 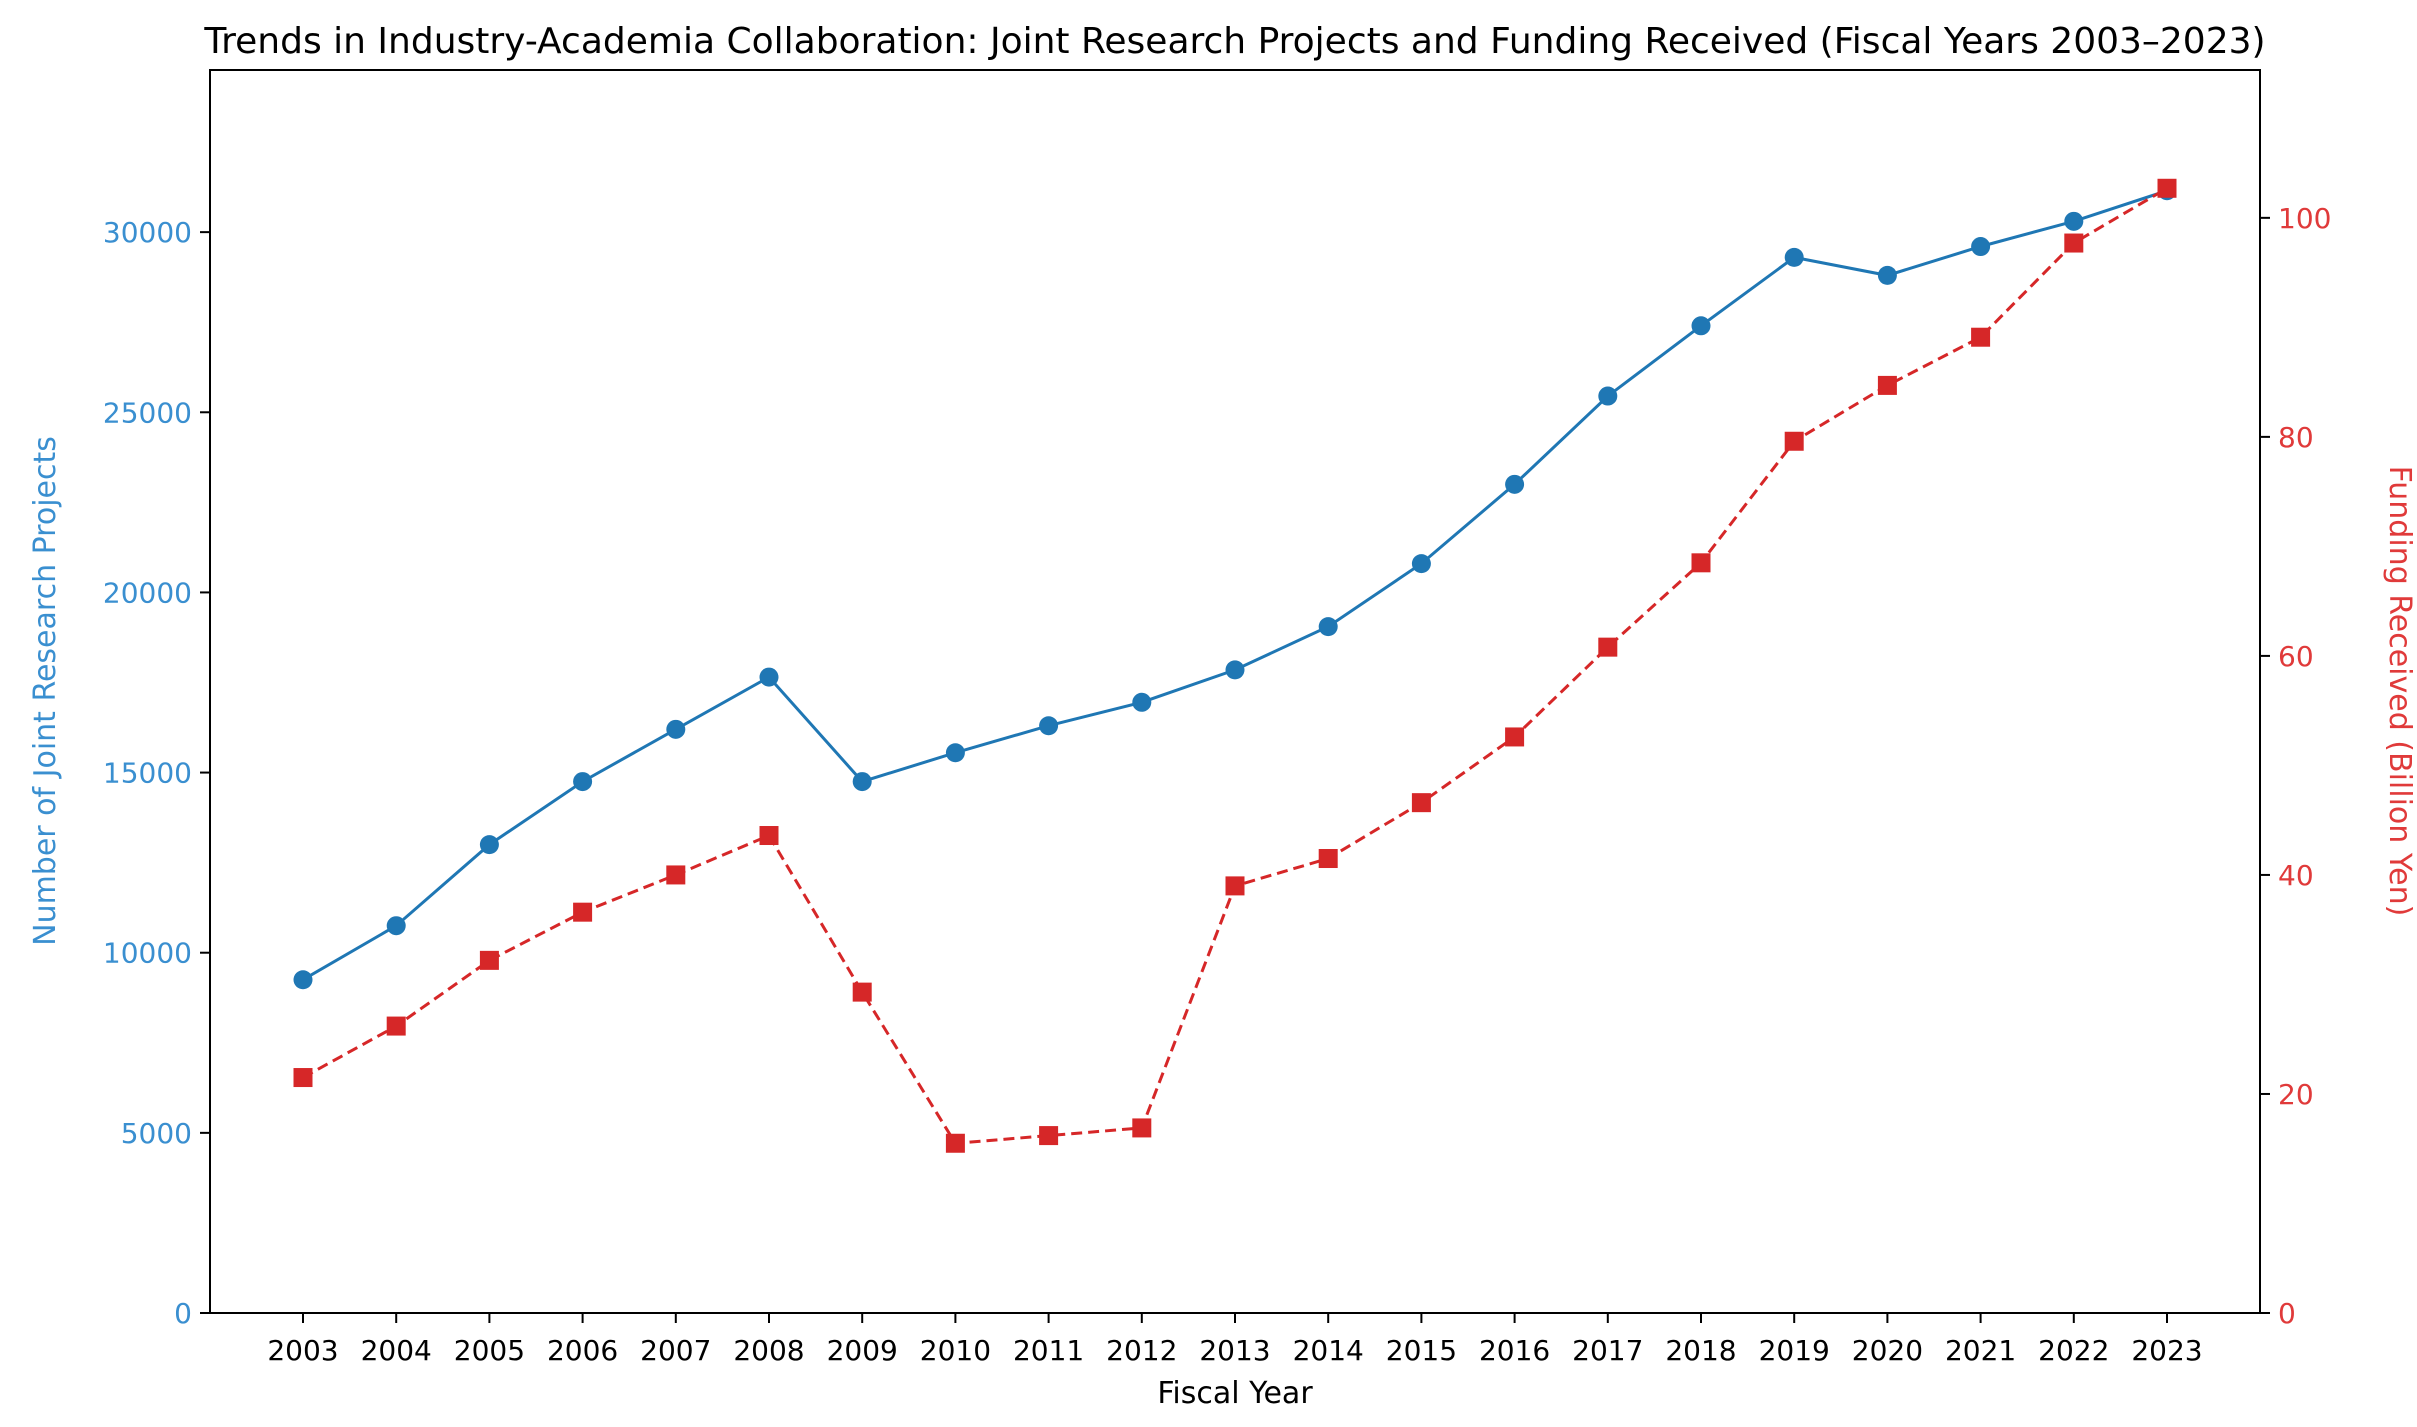 I want to click on y-right-tick-label: 80, so click(x=2296, y=437).